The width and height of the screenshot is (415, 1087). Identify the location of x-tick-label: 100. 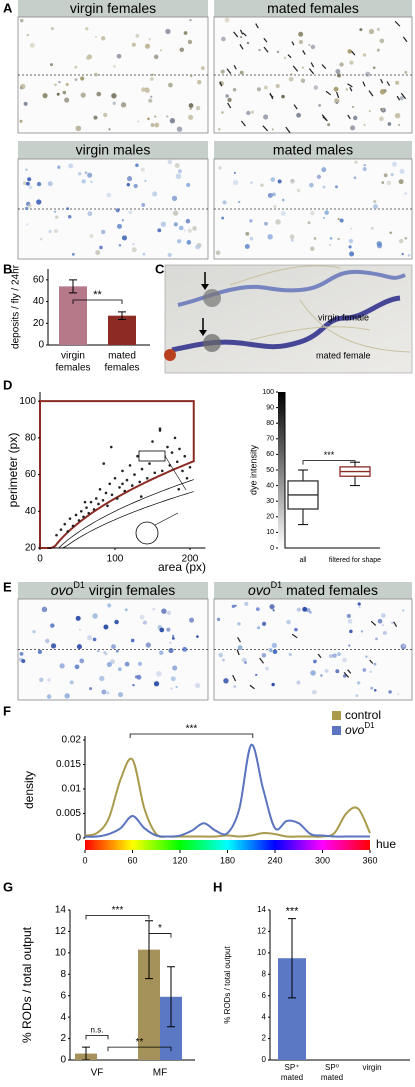
(115, 559).